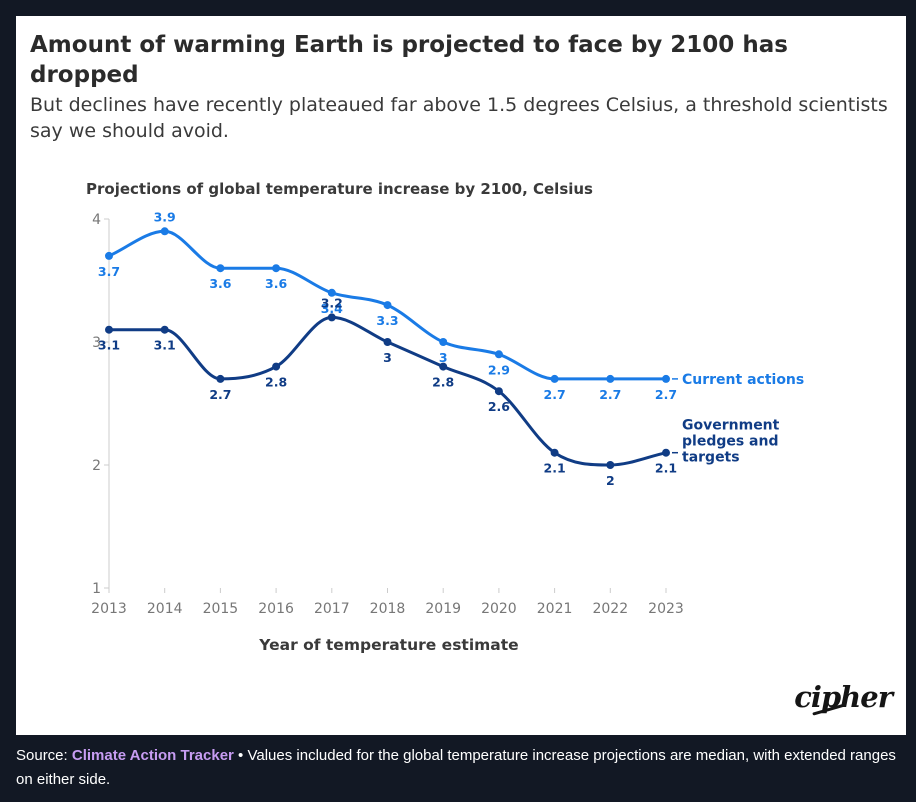  Describe the element at coordinates (96, 589) in the screenshot. I see `y-tick-label: 1` at that location.